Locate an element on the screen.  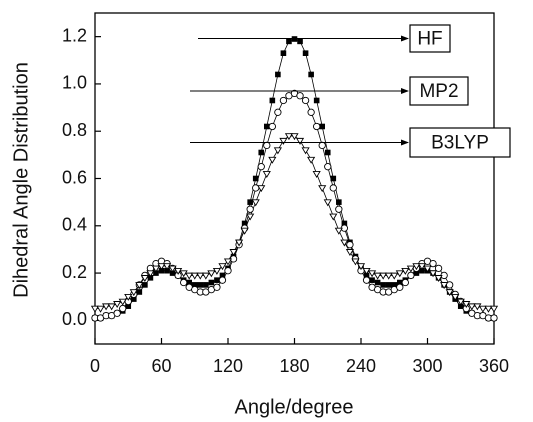
y-axis-title: Dihedral Angle Distribution is located at coordinates (21, 180).